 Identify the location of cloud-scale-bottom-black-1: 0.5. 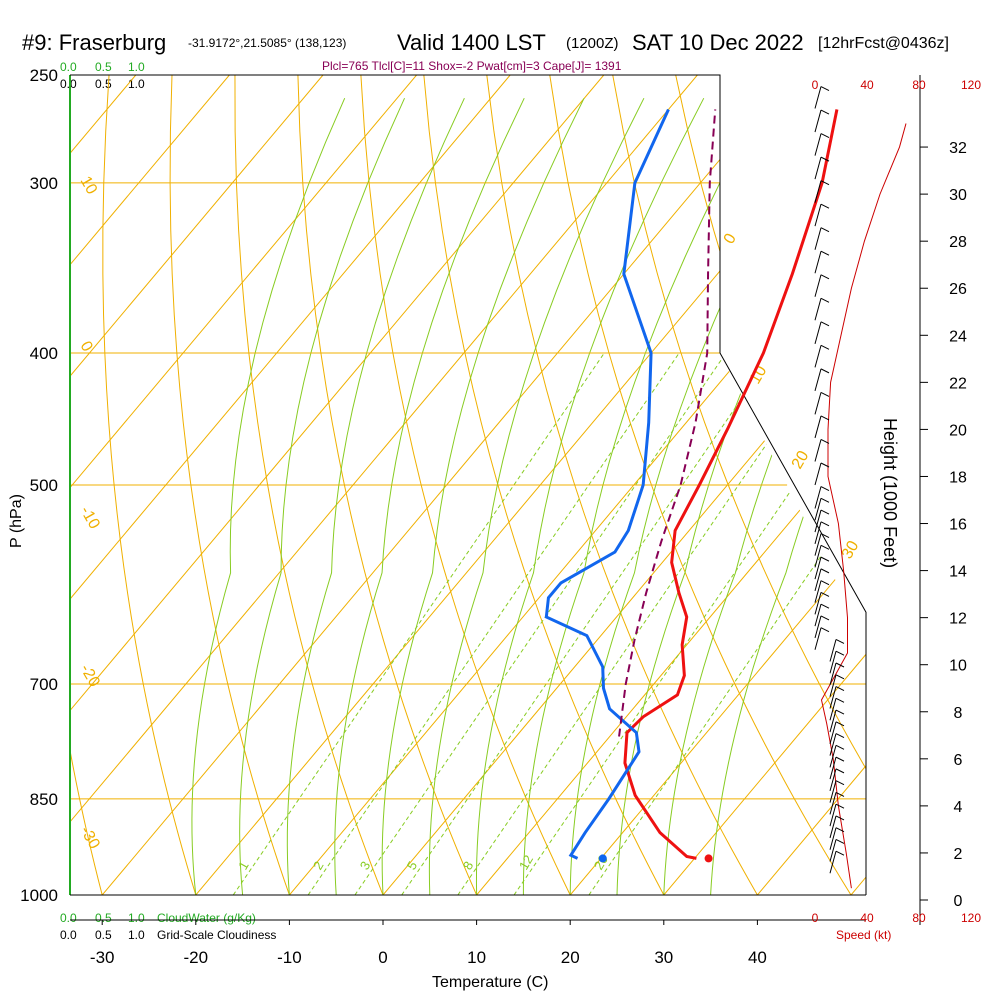
(103, 935).